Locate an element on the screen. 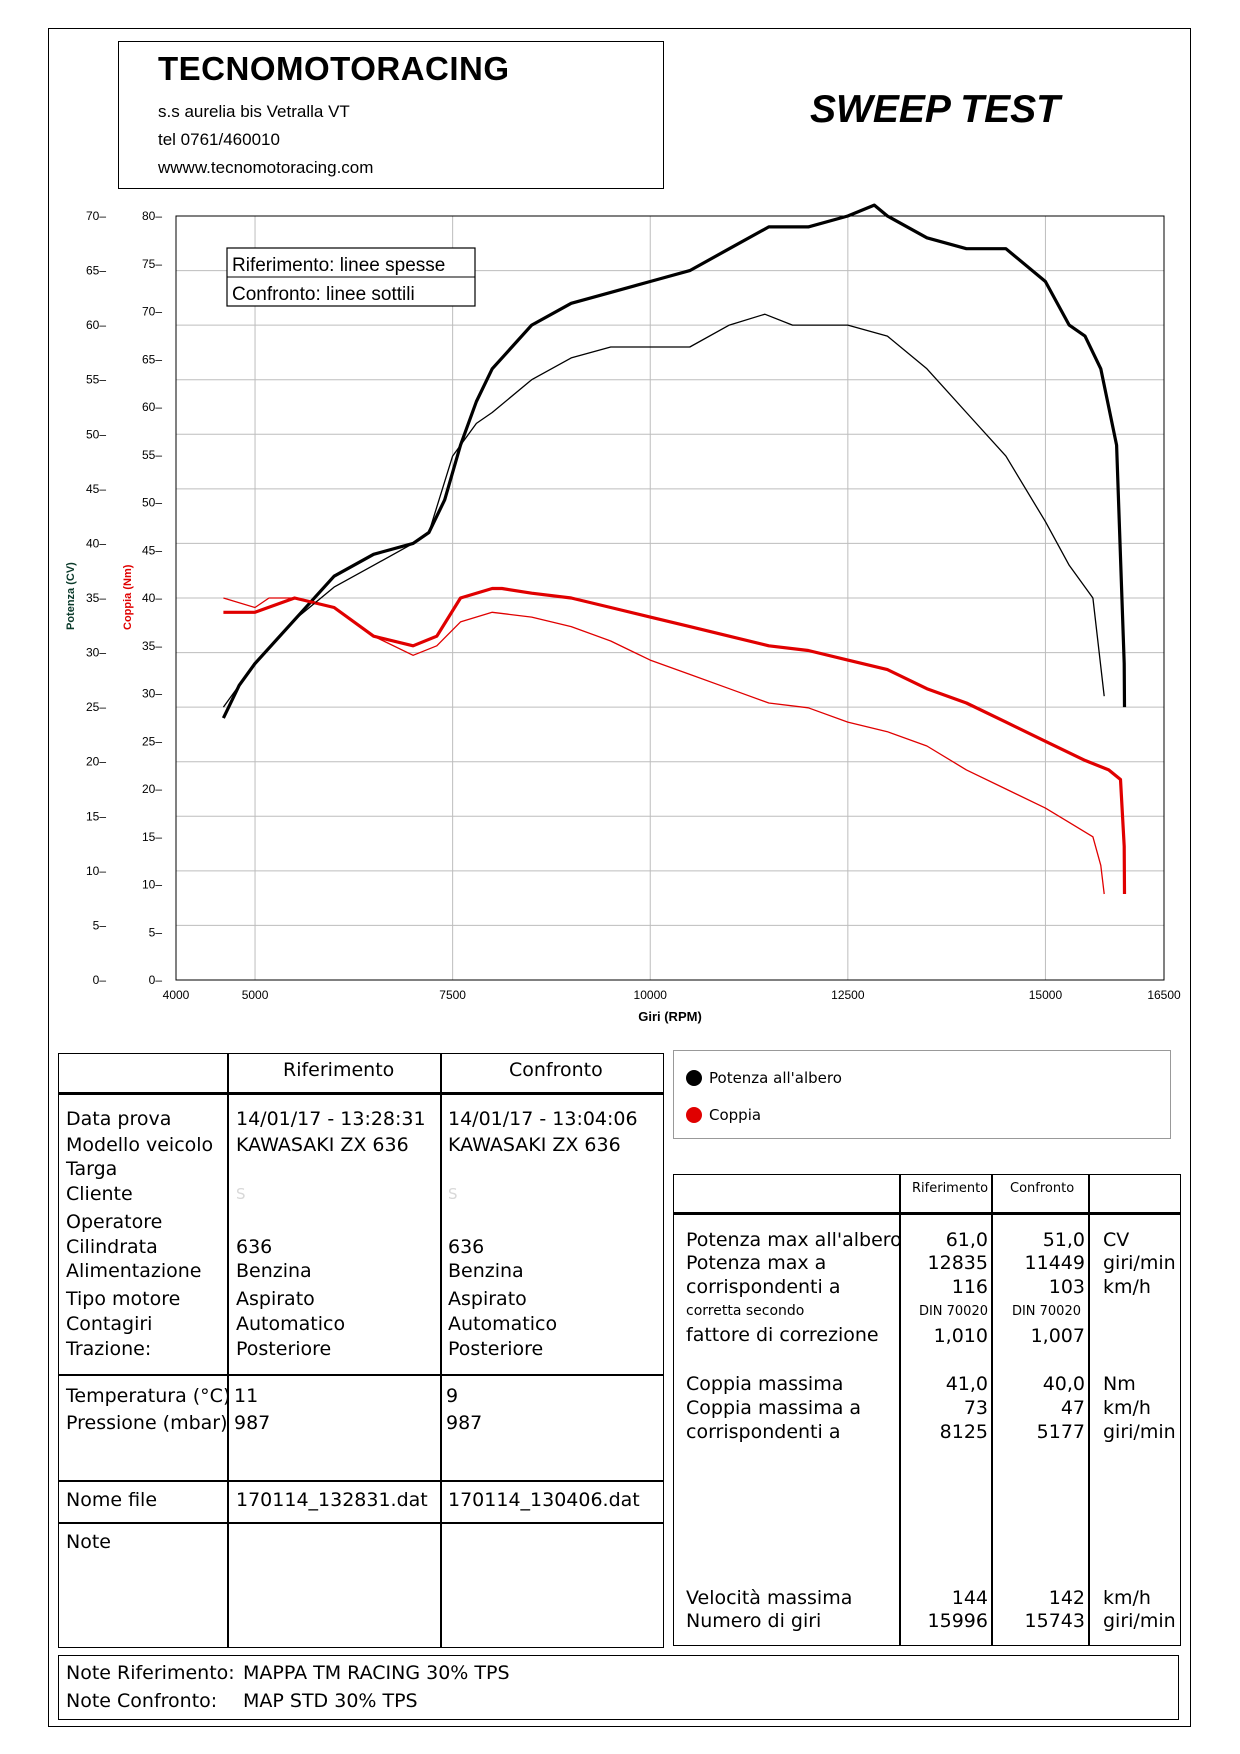 The width and height of the screenshot is (1240, 1754). note-cmp-label: Note Confronto: is located at coordinates (142, 1701).